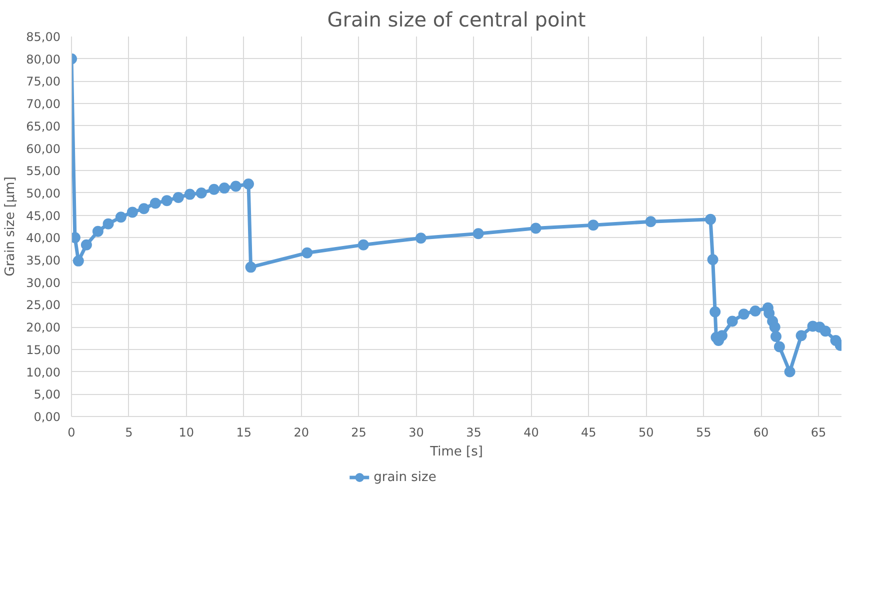 Image resolution: width=891 pixels, height=592 pixels. What do you see at coordinates (301, 433) in the screenshot?
I see `x-tick-label: 20` at bounding box center [301, 433].